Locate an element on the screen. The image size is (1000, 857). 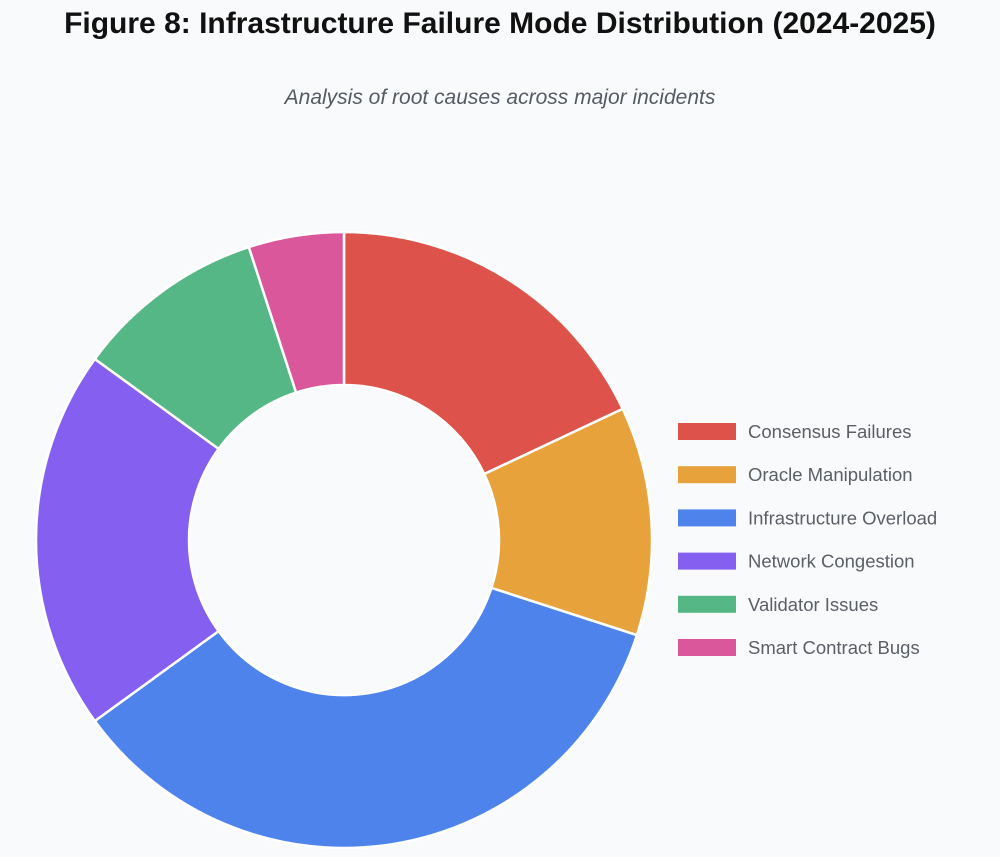
legend-item: Consensus Failures is located at coordinates (795, 431).